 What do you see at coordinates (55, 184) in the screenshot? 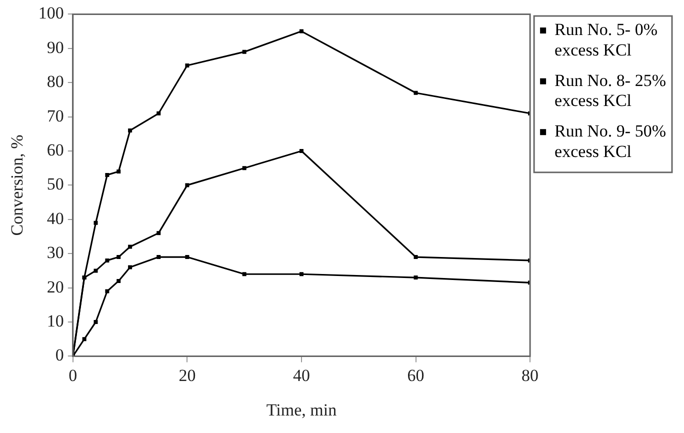
I see `y-tick-label: 50` at bounding box center [55, 184].